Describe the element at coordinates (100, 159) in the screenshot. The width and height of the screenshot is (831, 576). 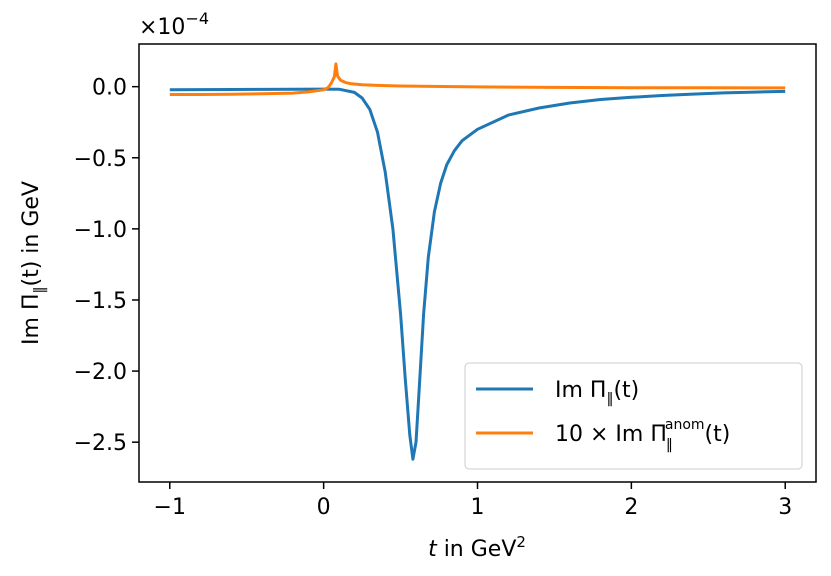
I see `y-tick-label: −0.5` at that location.